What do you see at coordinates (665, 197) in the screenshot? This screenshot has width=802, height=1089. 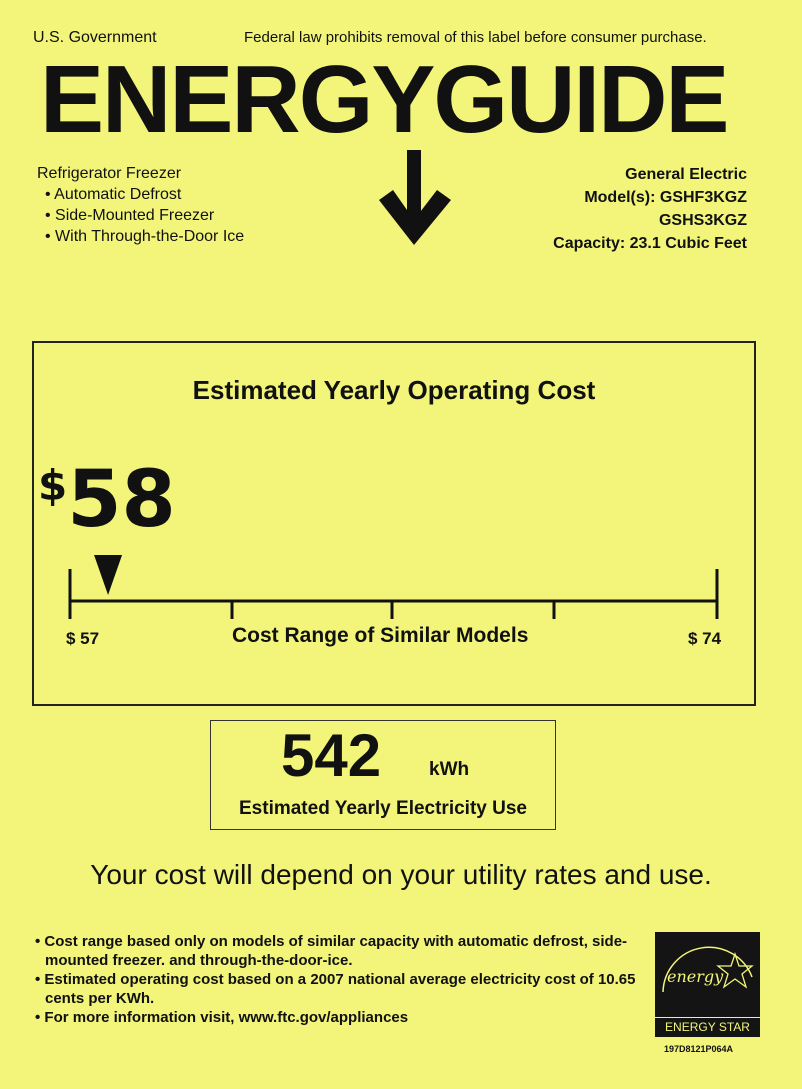 I see `model-numbers: Model(s): GSHF3KGZ` at bounding box center [665, 197].